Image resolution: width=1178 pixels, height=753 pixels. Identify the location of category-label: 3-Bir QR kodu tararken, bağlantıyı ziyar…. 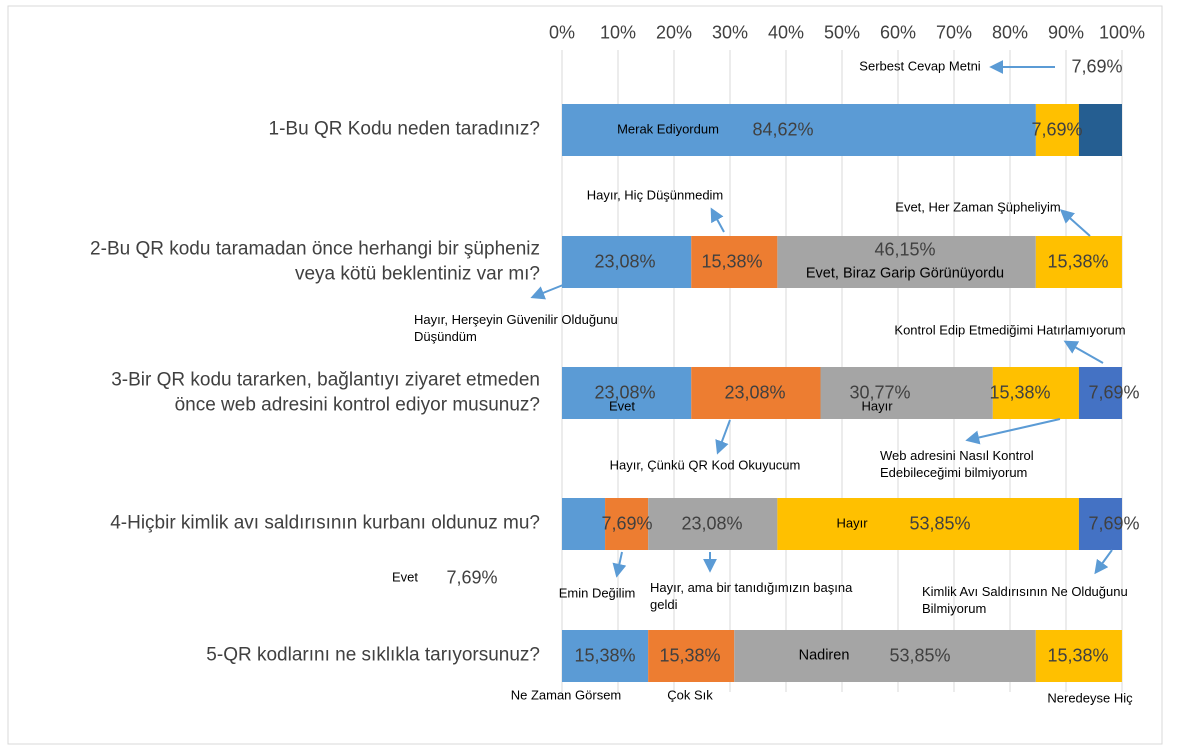
(325, 392).